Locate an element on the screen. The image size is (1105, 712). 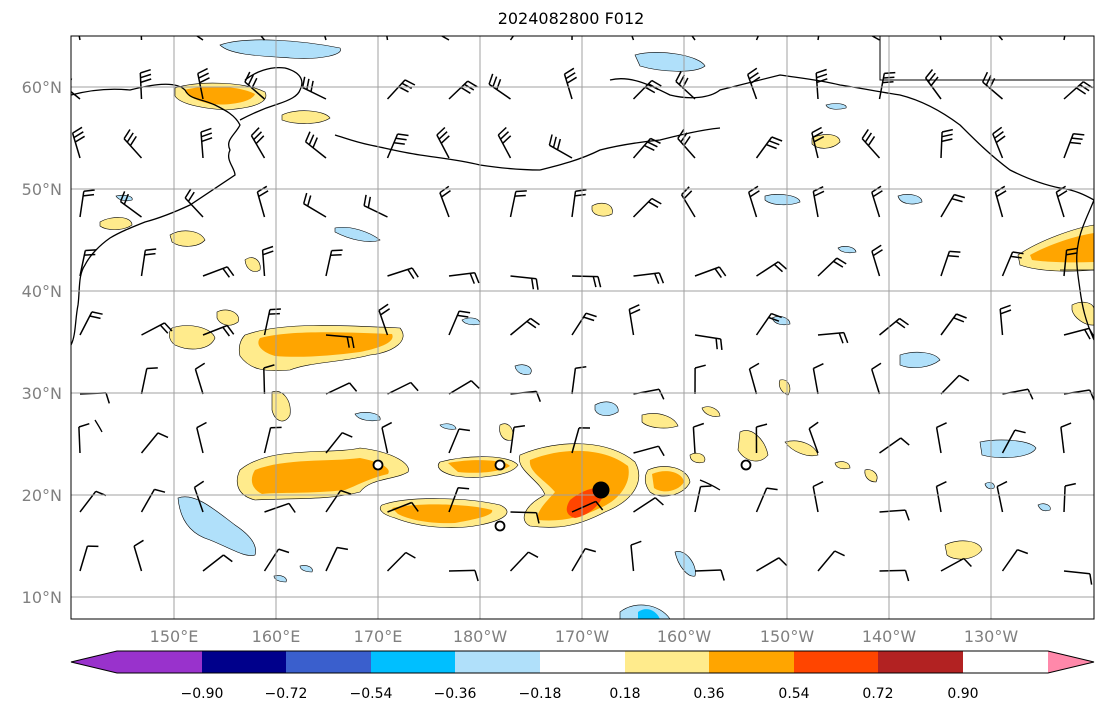
colorbar-extend-low is located at coordinates (94, 662).